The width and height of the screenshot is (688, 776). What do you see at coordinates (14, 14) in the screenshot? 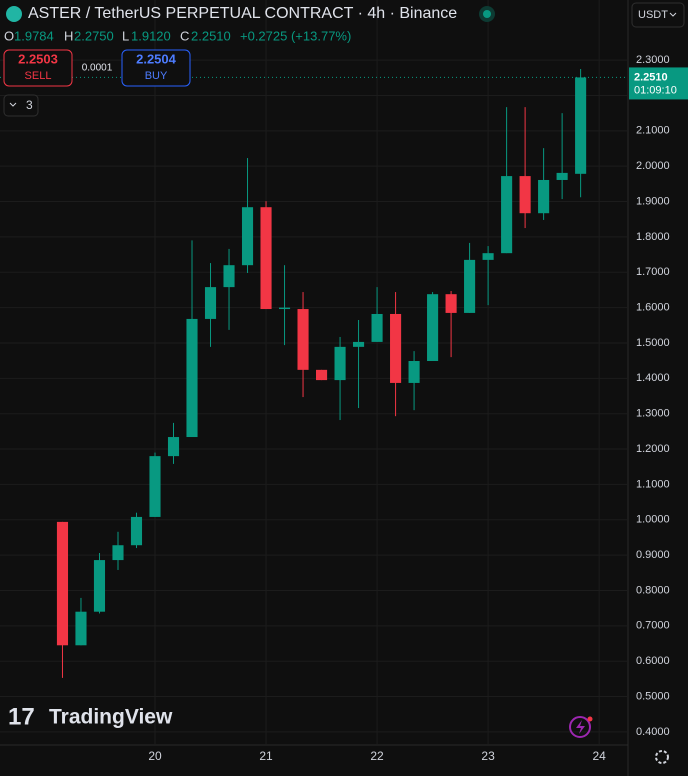
I see `symbol-icon` at bounding box center [14, 14].